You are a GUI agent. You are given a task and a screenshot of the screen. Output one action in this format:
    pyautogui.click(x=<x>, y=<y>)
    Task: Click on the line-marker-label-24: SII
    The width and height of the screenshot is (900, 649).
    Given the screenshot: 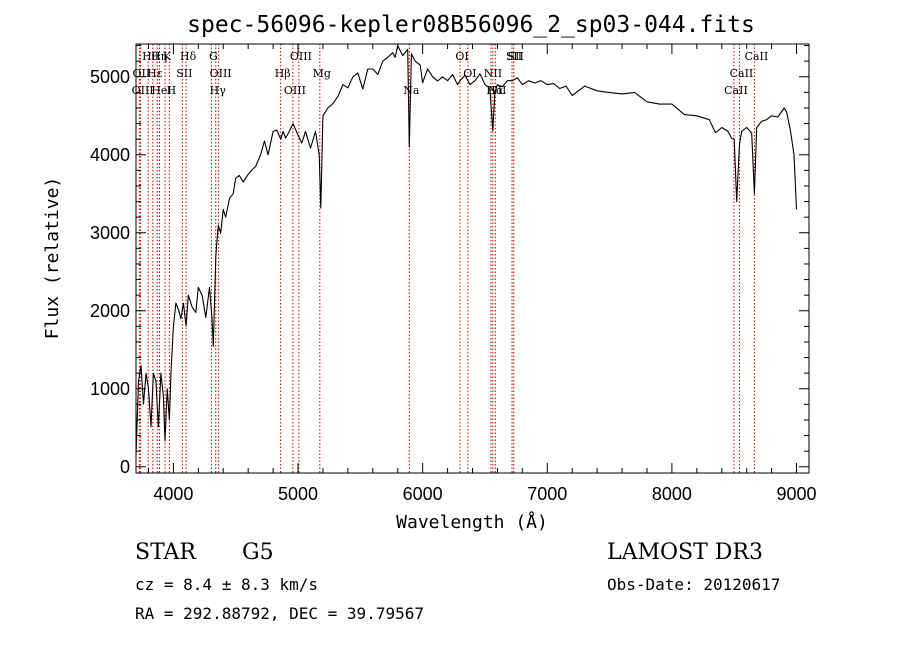 What is the action you would take?
    pyautogui.click(x=516, y=56)
    